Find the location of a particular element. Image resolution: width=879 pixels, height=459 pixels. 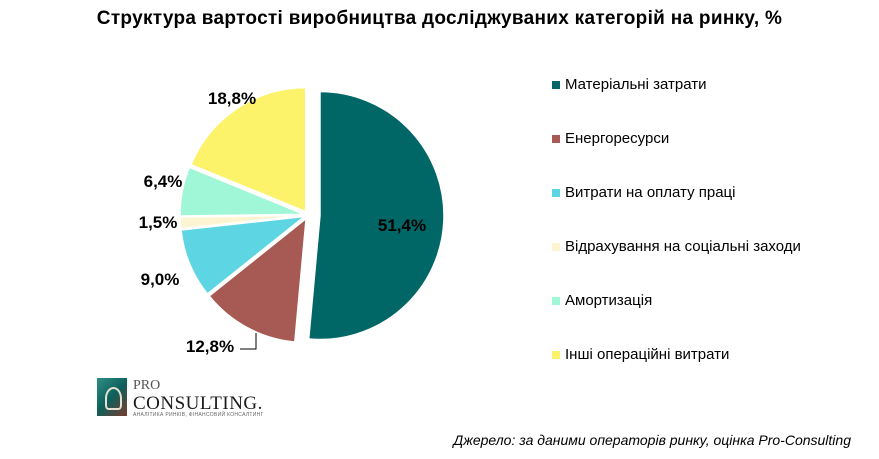

legend-item-social: Відрахування на соціальні заходи is located at coordinates (702, 247).